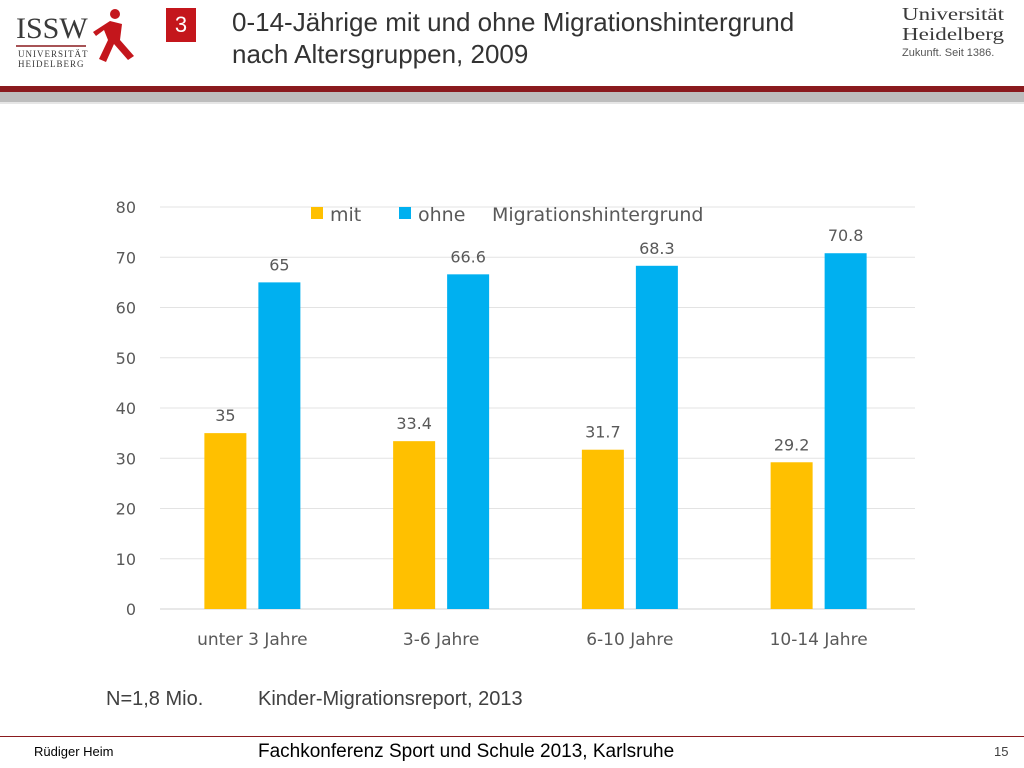  Describe the element at coordinates (819, 640) in the screenshot. I see `x-tick-label: 10-14 Jahre` at that location.